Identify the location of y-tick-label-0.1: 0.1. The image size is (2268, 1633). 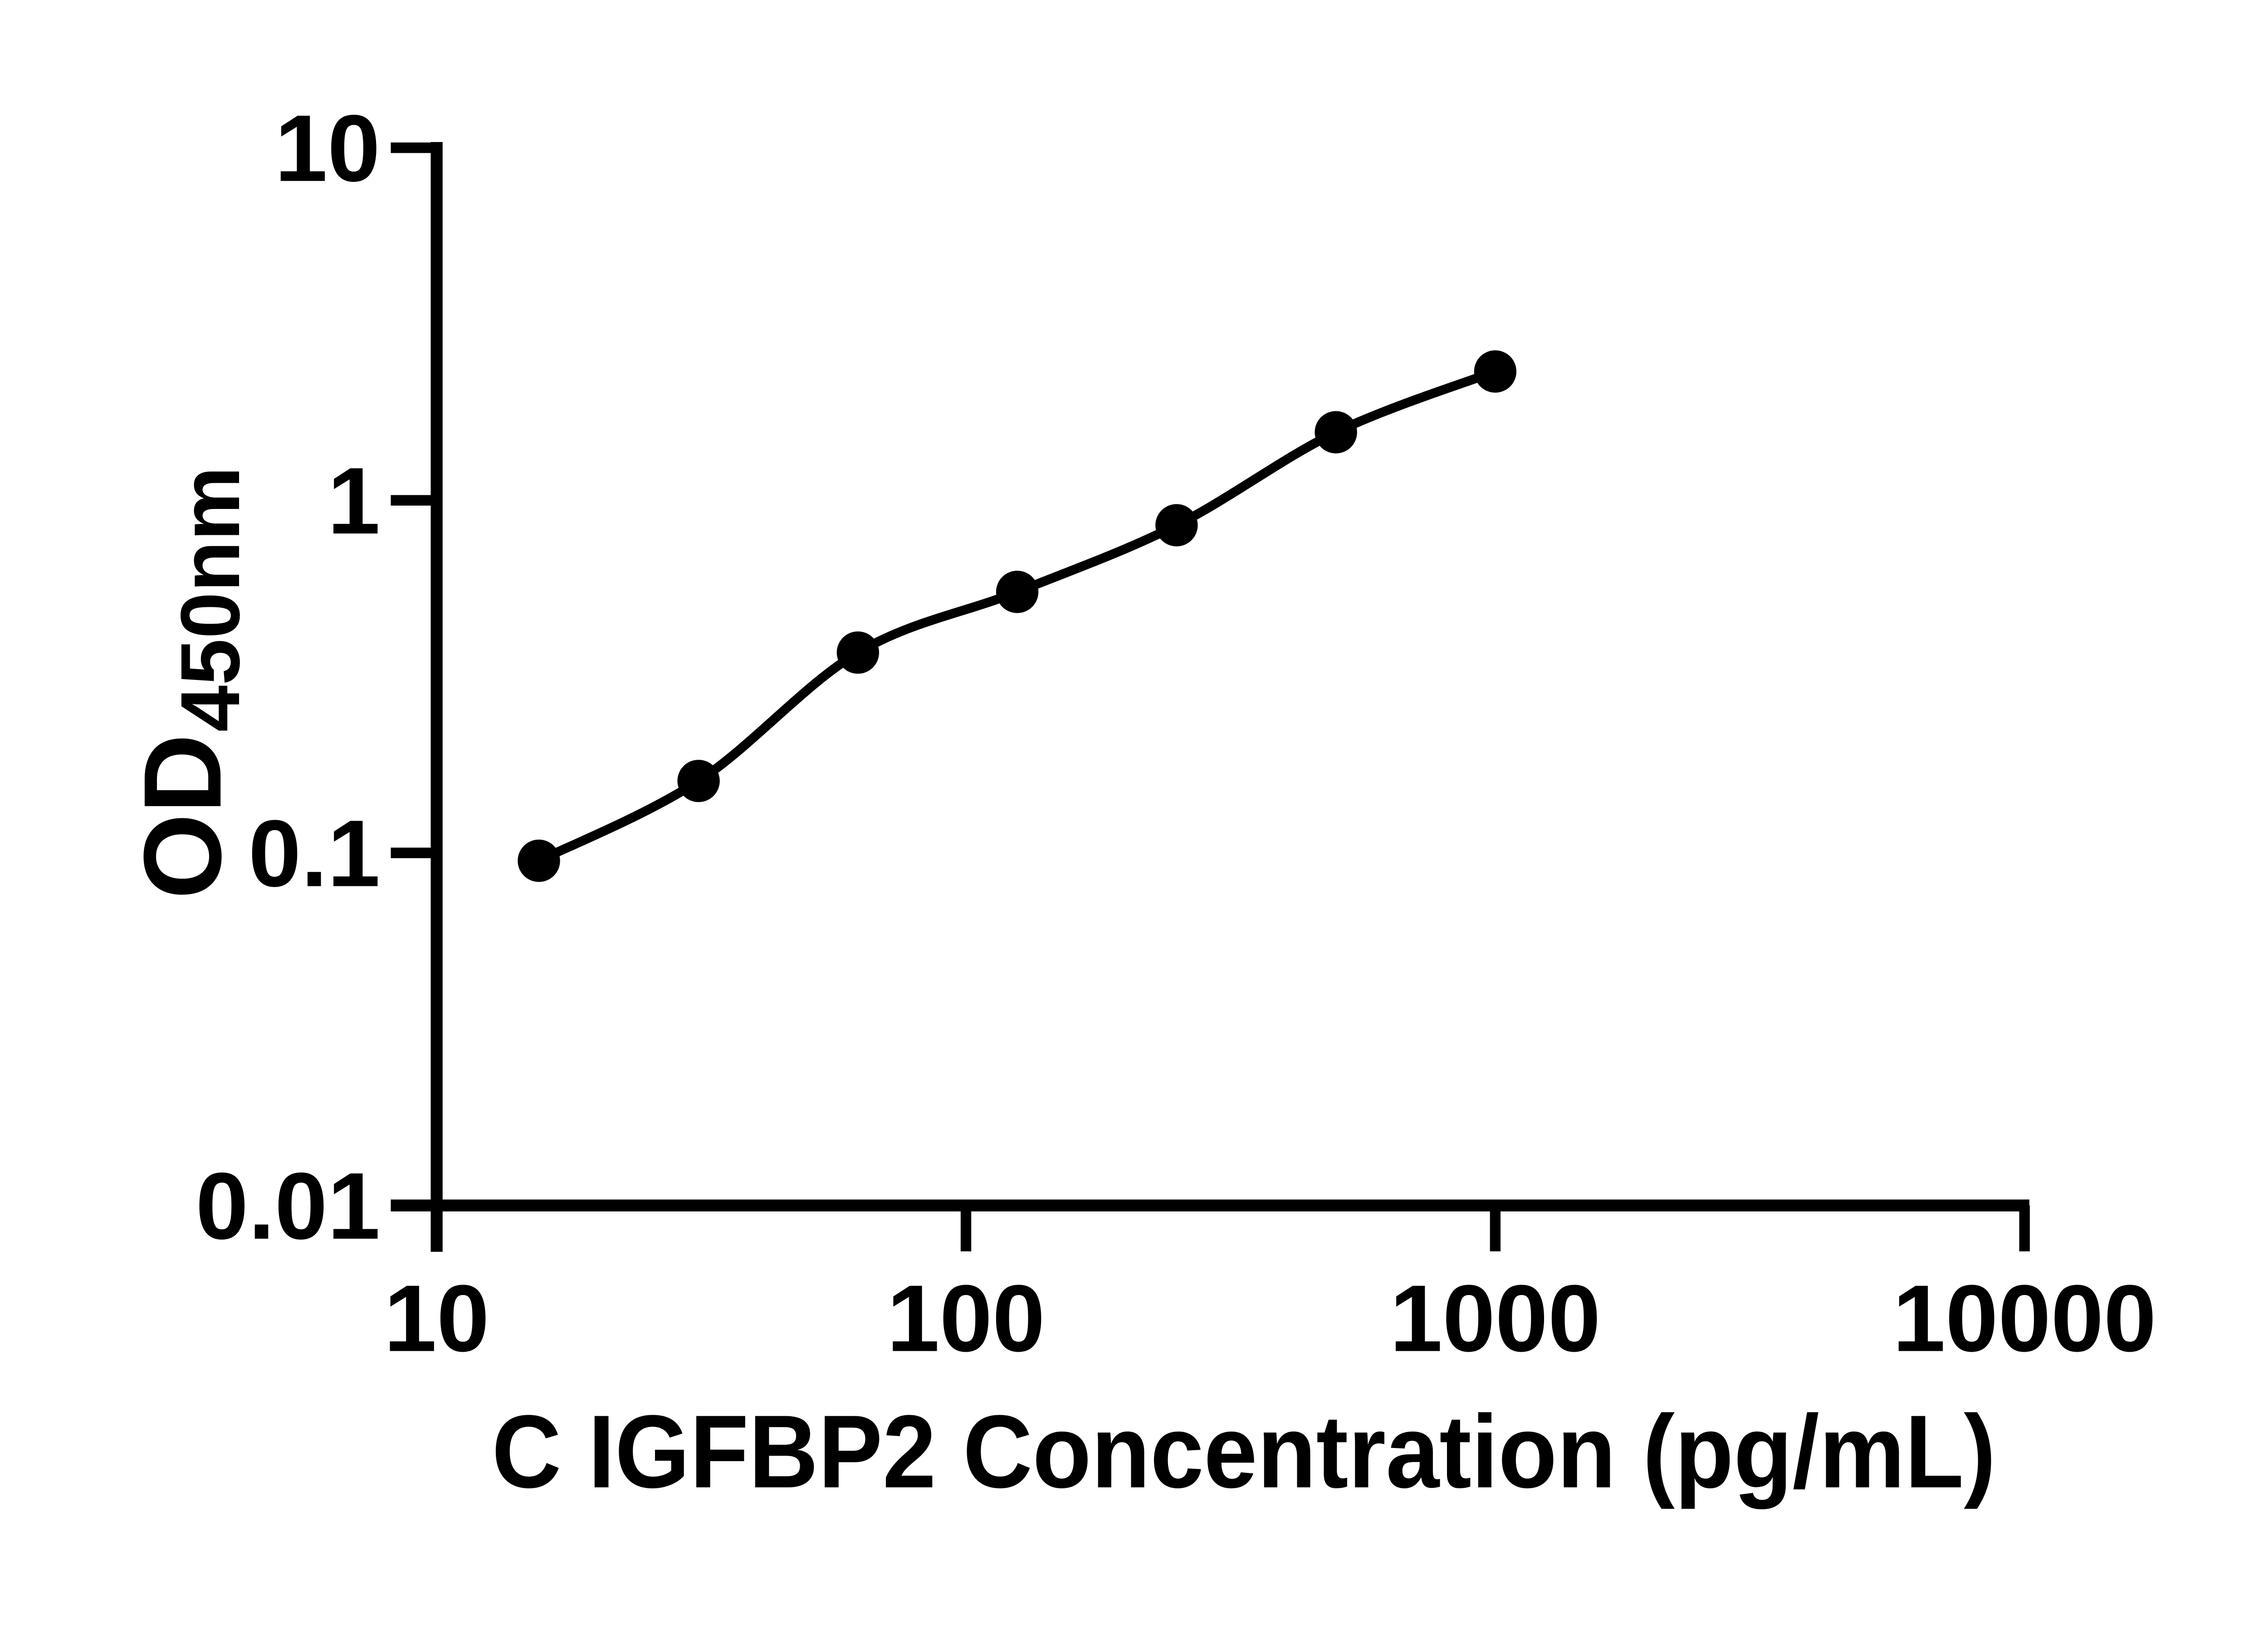
(315, 853).